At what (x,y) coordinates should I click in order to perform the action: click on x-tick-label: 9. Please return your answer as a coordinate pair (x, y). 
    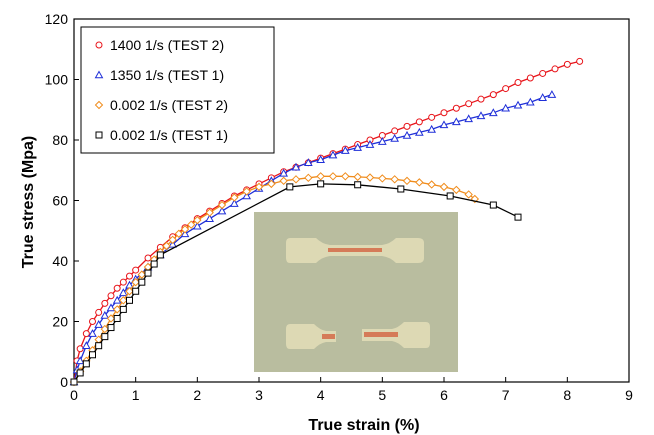
    Looking at the image, I should click on (629, 395).